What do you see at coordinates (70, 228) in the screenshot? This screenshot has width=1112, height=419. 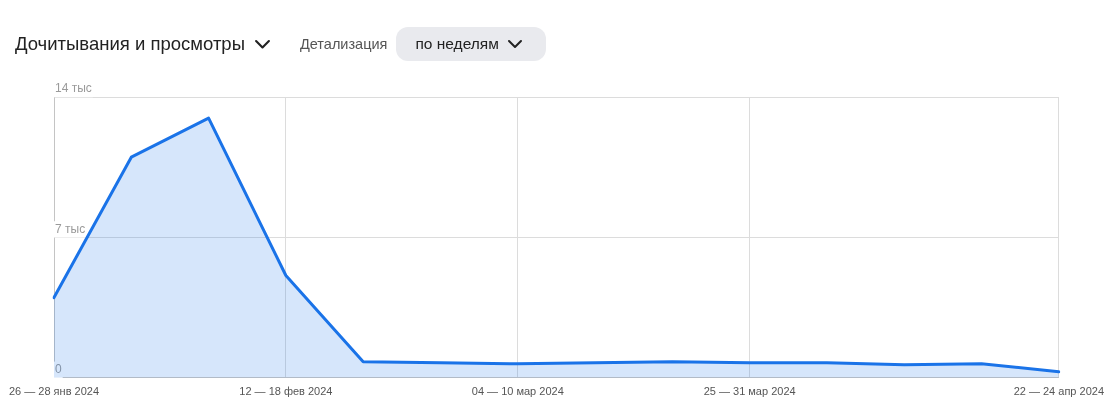 I see `y-tick-label: 7 тыс` at bounding box center [70, 228].